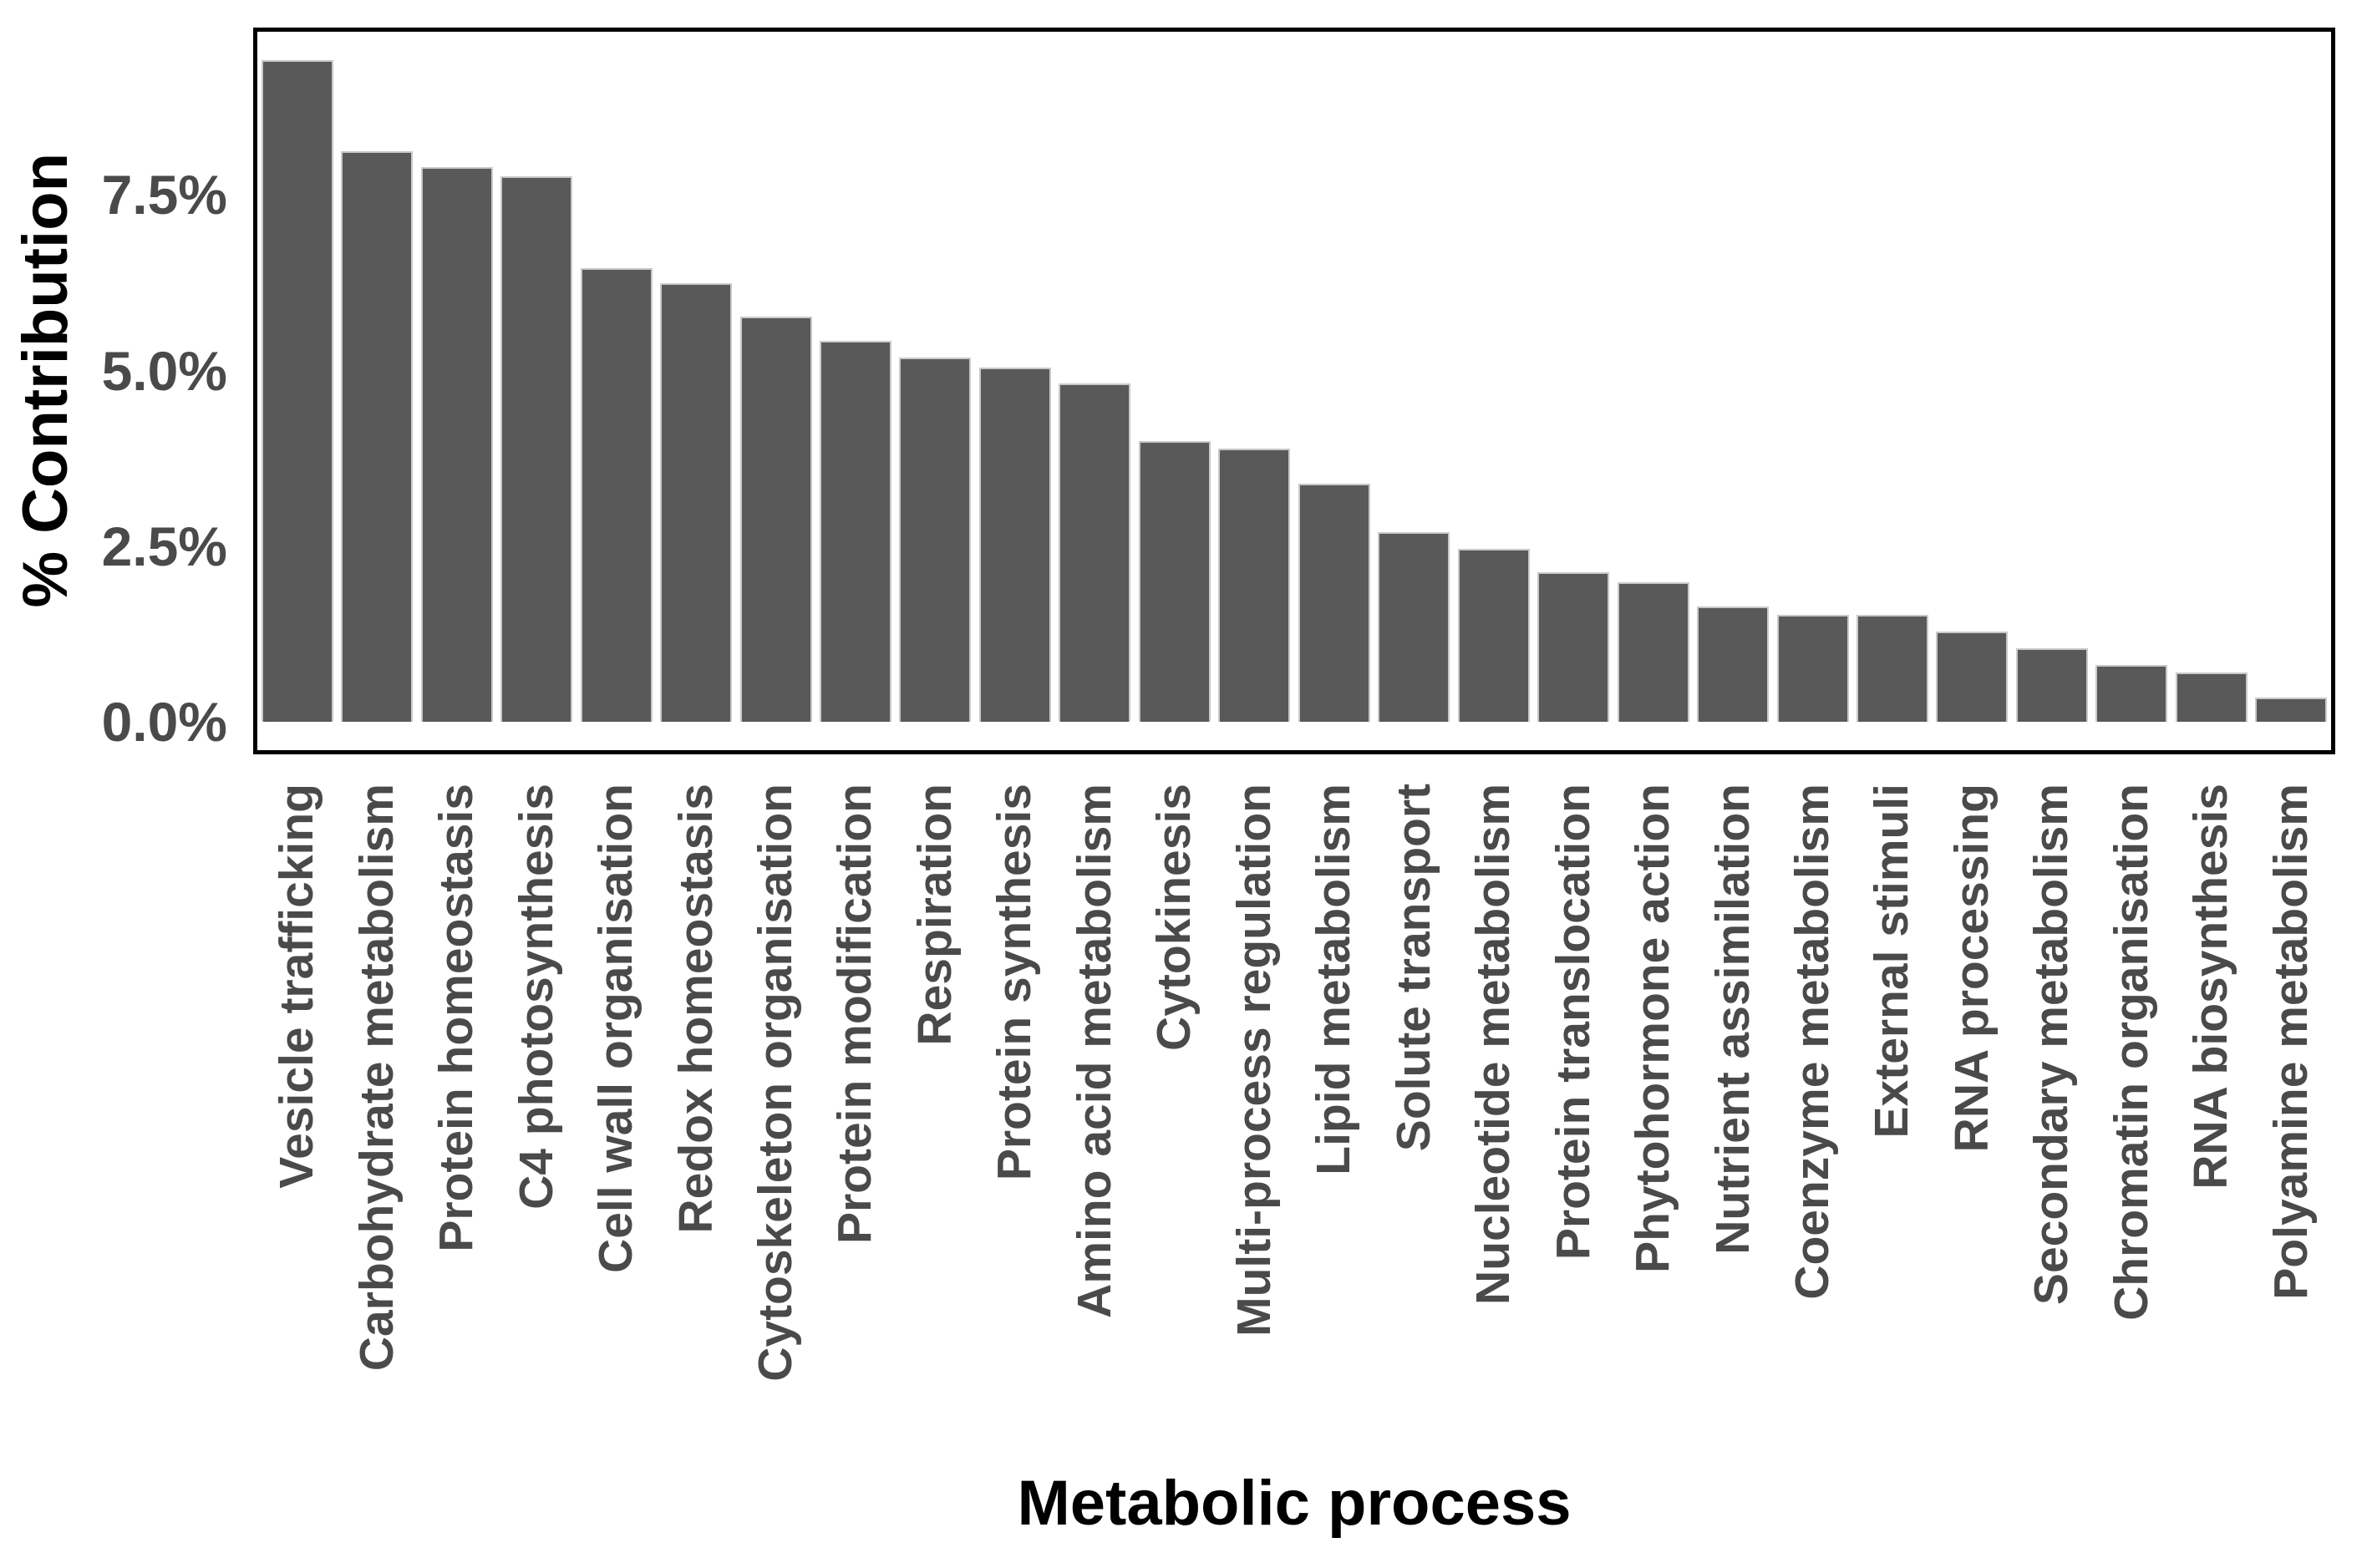  Describe the element at coordinates (536, 997) in the screenshot. I see `x-axis-label: C4 photosynthesis` at that location.